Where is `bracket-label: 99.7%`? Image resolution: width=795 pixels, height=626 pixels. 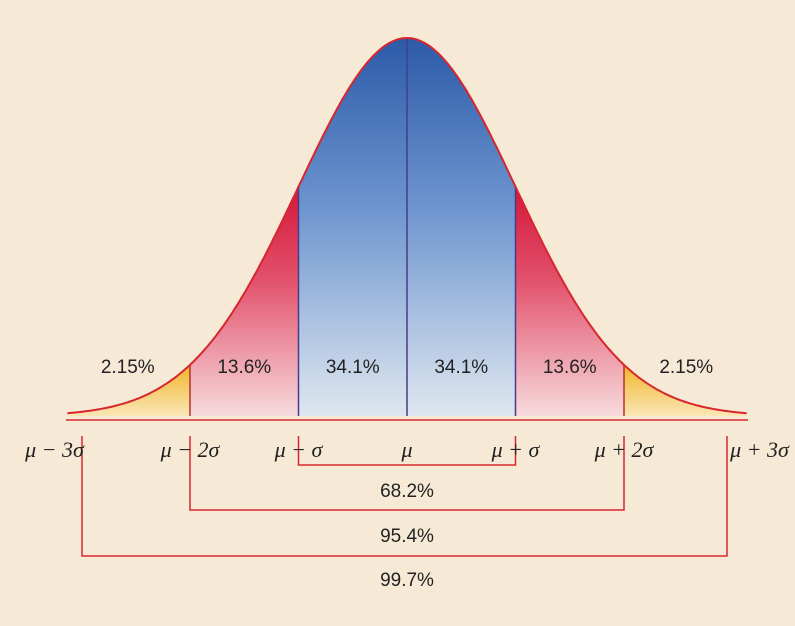 bracket-label: 99.7% is located at coordinates (407, 580).